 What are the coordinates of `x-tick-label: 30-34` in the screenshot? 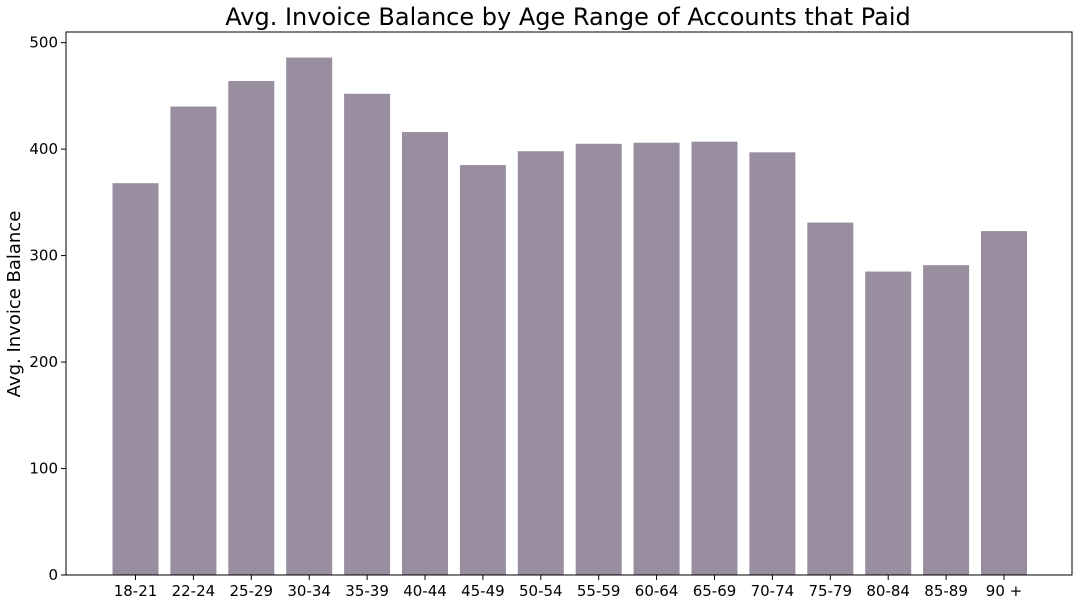 It's located at (309, 591).